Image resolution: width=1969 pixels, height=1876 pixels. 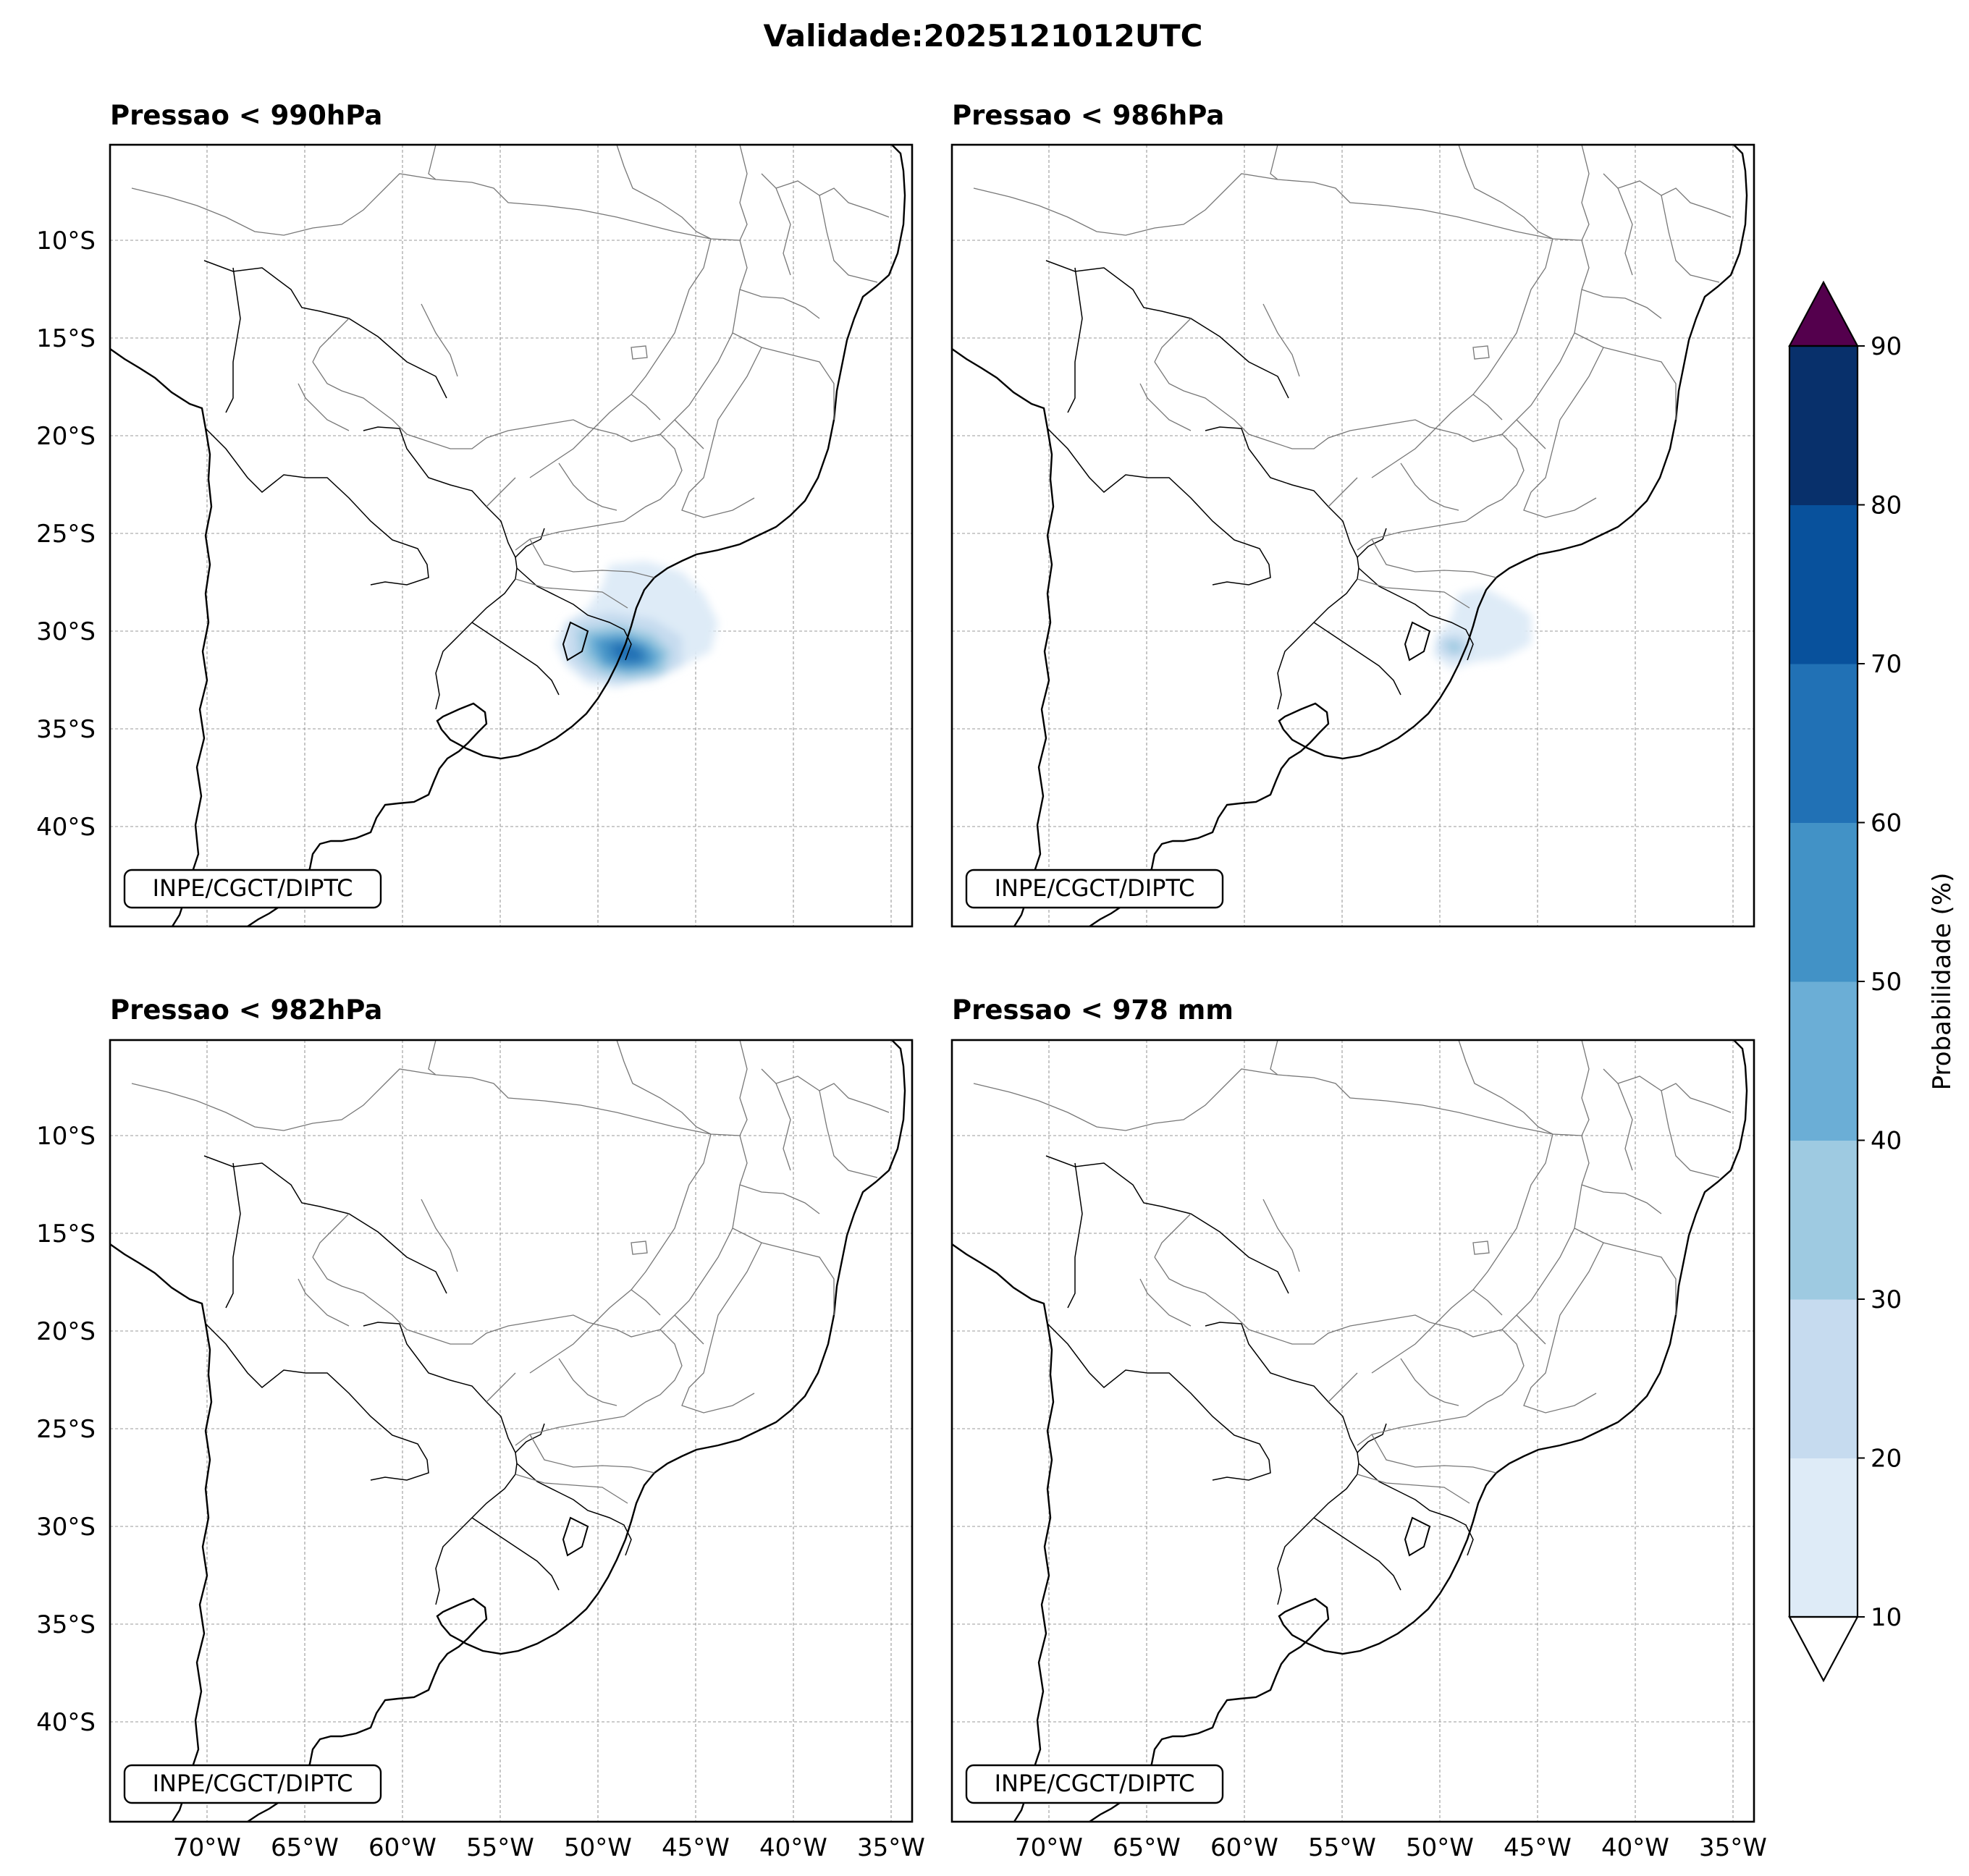 What do you see at coordinates (246, 1010) in the screenshot?
I see `panel-3-title: Pressao < 982hPa` at bounding box center [246, 1010].